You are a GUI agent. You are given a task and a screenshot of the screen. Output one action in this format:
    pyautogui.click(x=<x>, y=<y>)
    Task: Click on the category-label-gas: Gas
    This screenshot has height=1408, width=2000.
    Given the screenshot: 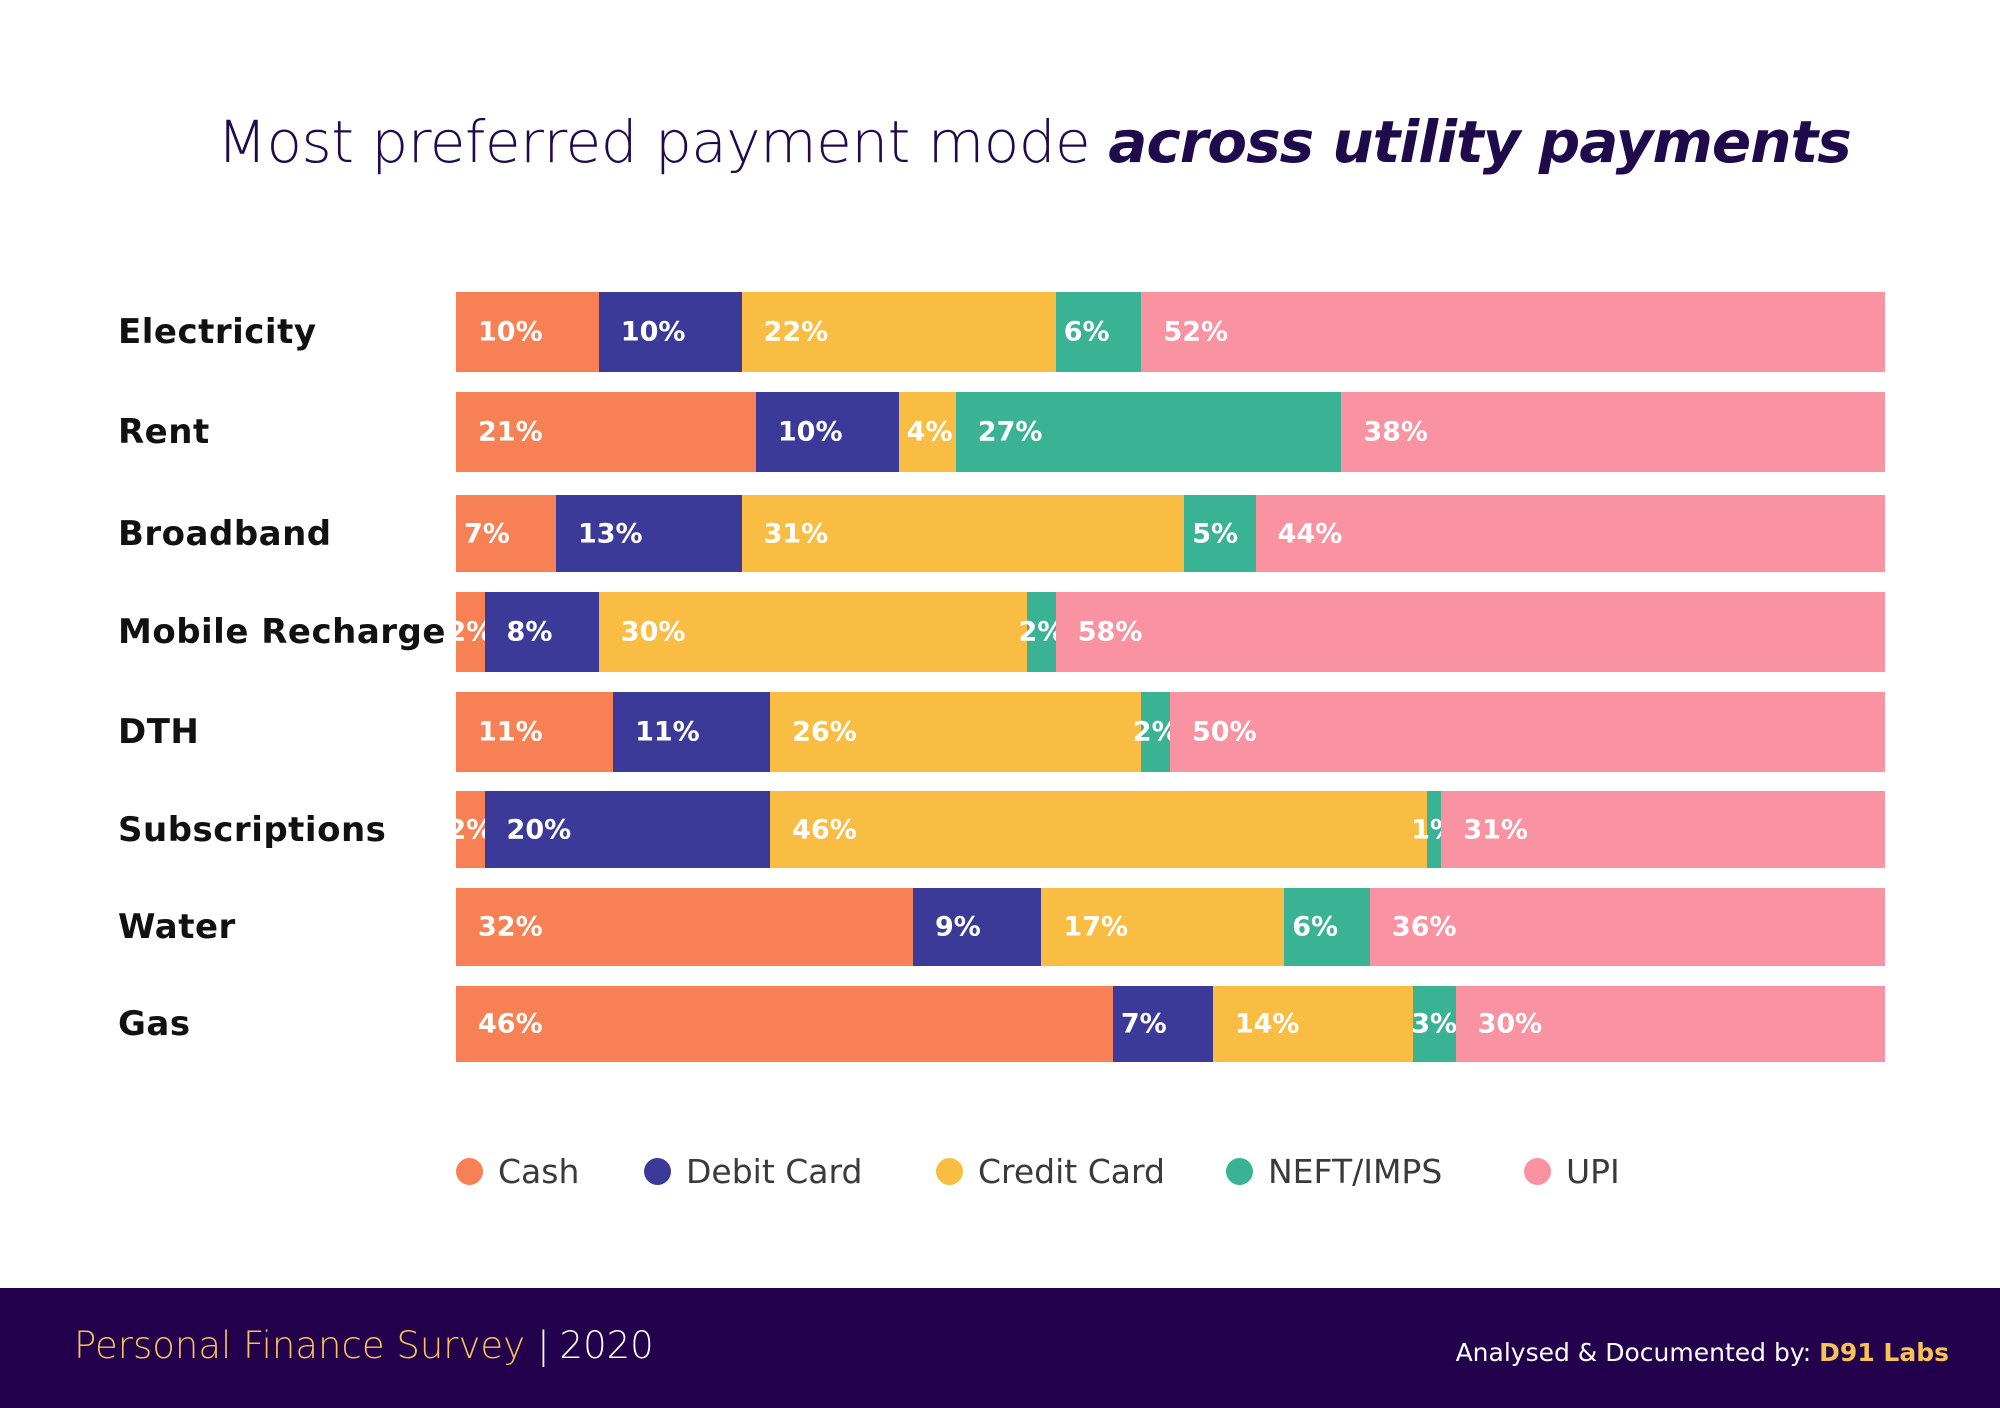 What is the action you would take?
    pyautogui.click(x=154, y=1024)
    